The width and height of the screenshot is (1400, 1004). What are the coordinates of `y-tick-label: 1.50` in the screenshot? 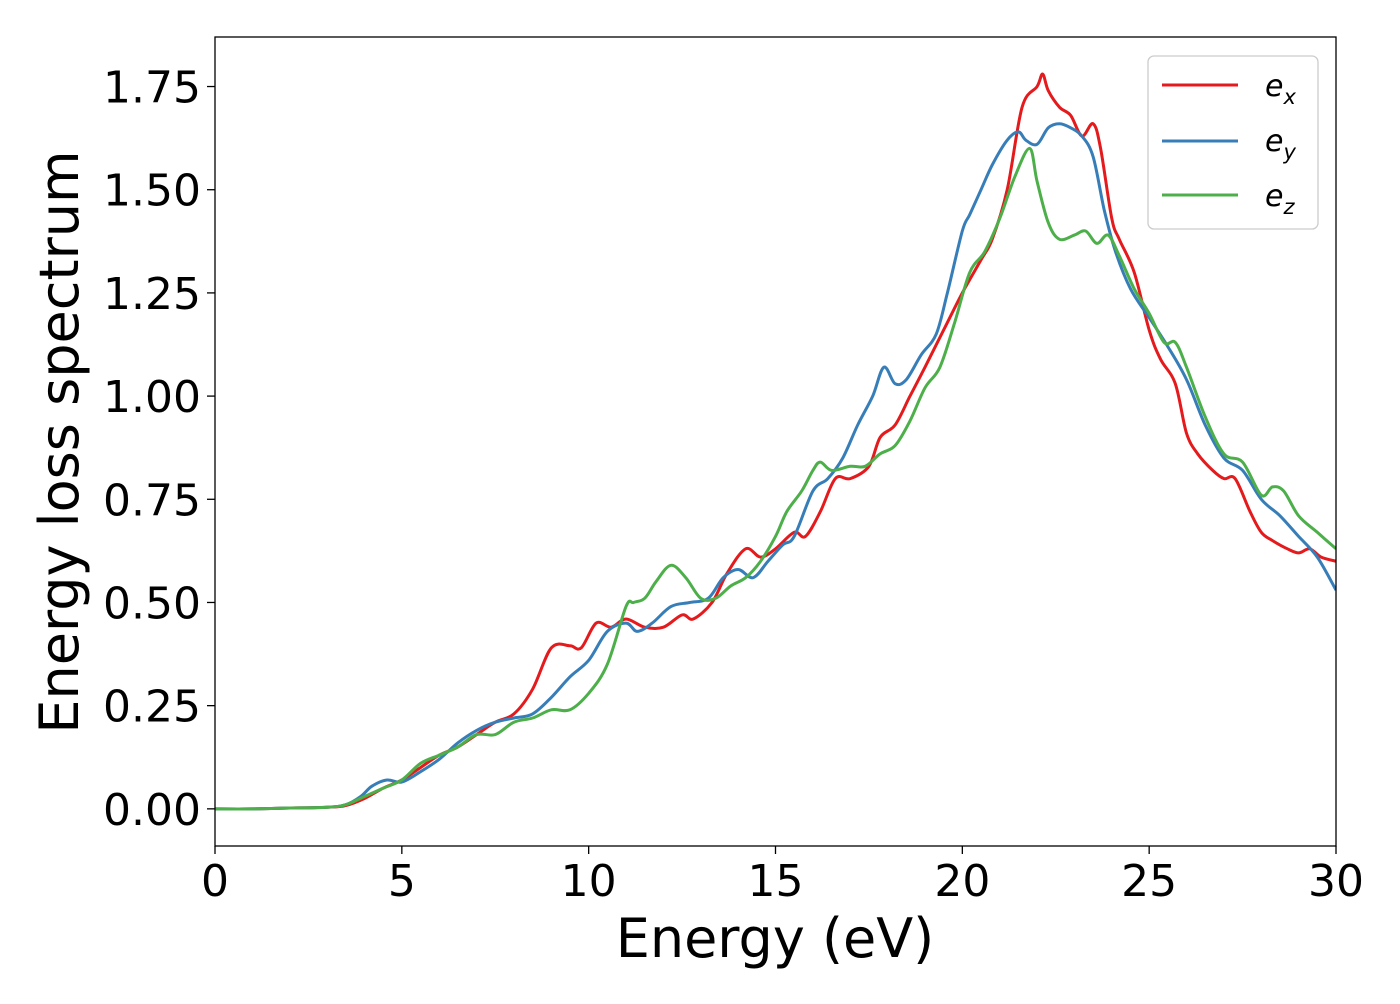 It's located at (152, 191).